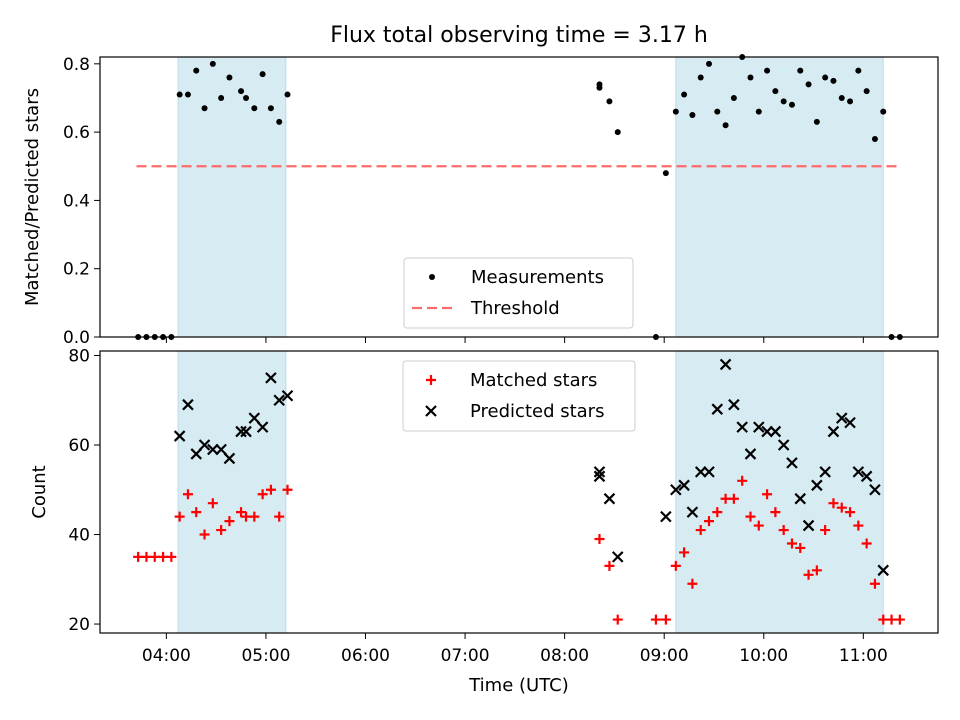 The width and height of the screenshot is (960, 720). I want to click on legend-x-icon, so click(431, 411).